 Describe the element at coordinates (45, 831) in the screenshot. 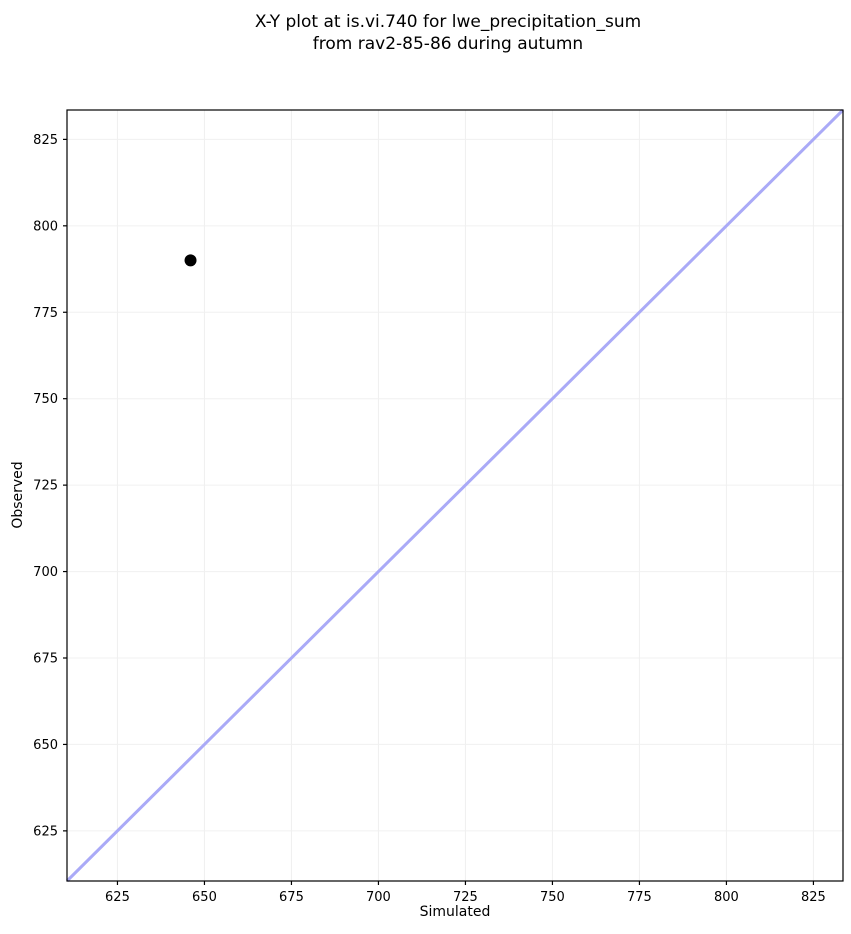

I see `y-tick-label: 625` at that location.